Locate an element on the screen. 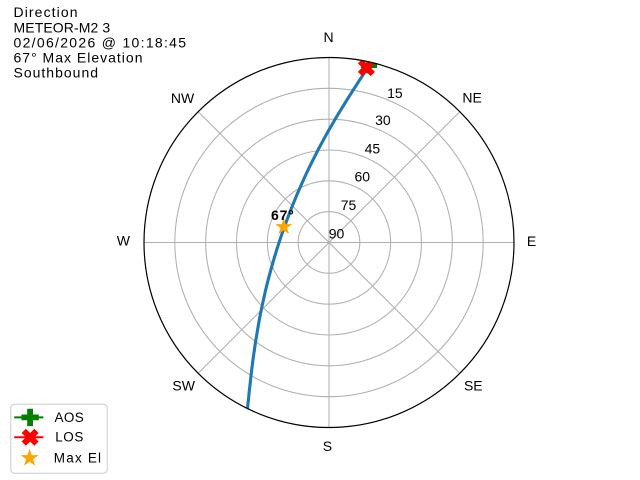 Image resolution: width=640 pixels, height=480 pixels. svg-text: METEOR-M2 3 is located at coordinates (62, 27).